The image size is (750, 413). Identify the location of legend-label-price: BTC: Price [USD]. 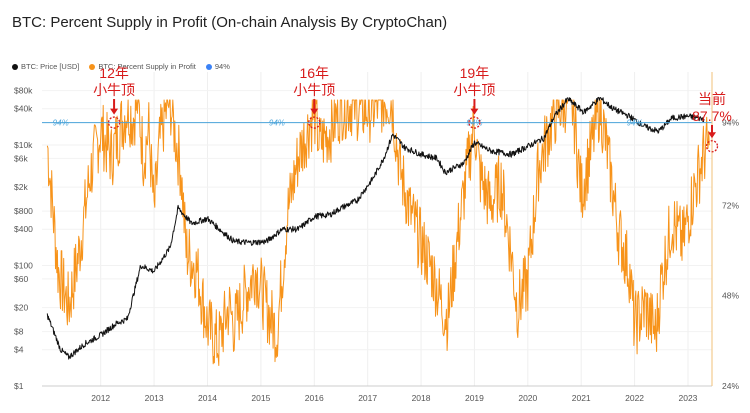
(50, 66).